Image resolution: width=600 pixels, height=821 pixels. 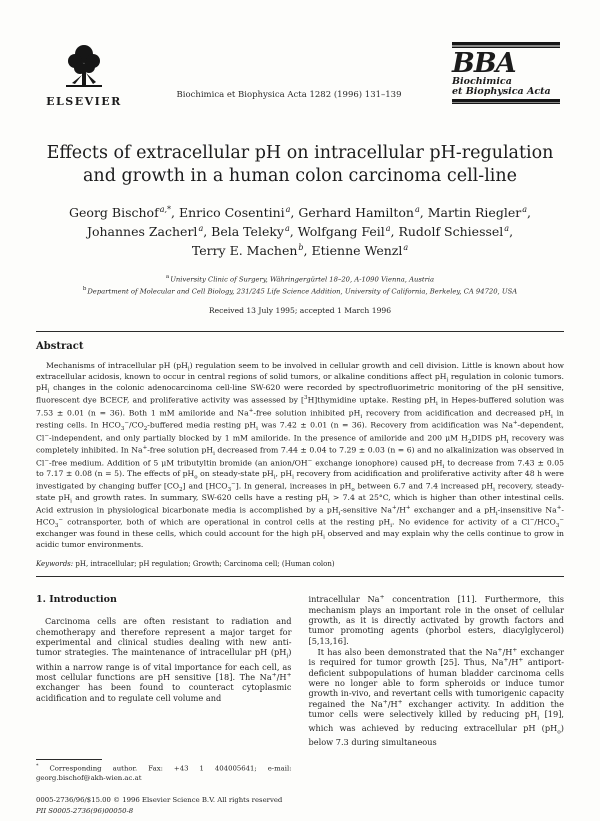 I want to click on affiliation-mark: a, so click(x=167, y=276).